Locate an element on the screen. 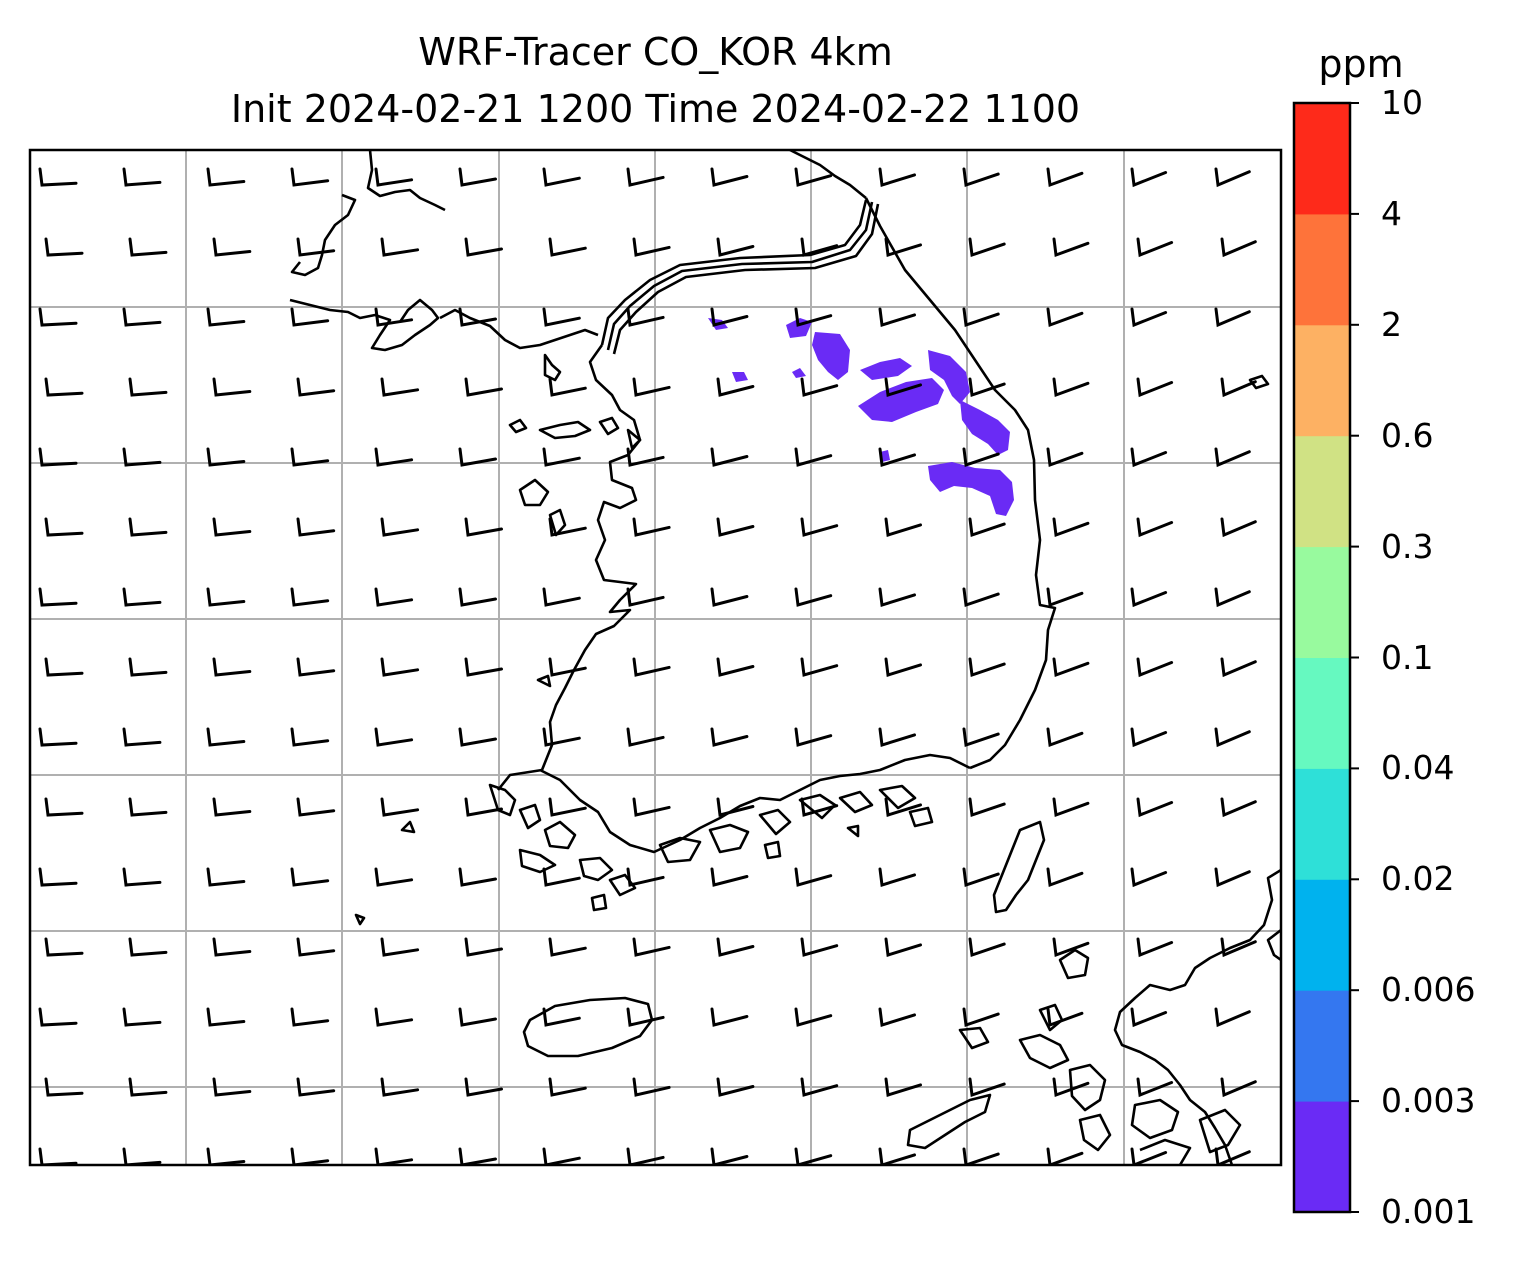  colorbar-border is located at coordinates (1322, 657).